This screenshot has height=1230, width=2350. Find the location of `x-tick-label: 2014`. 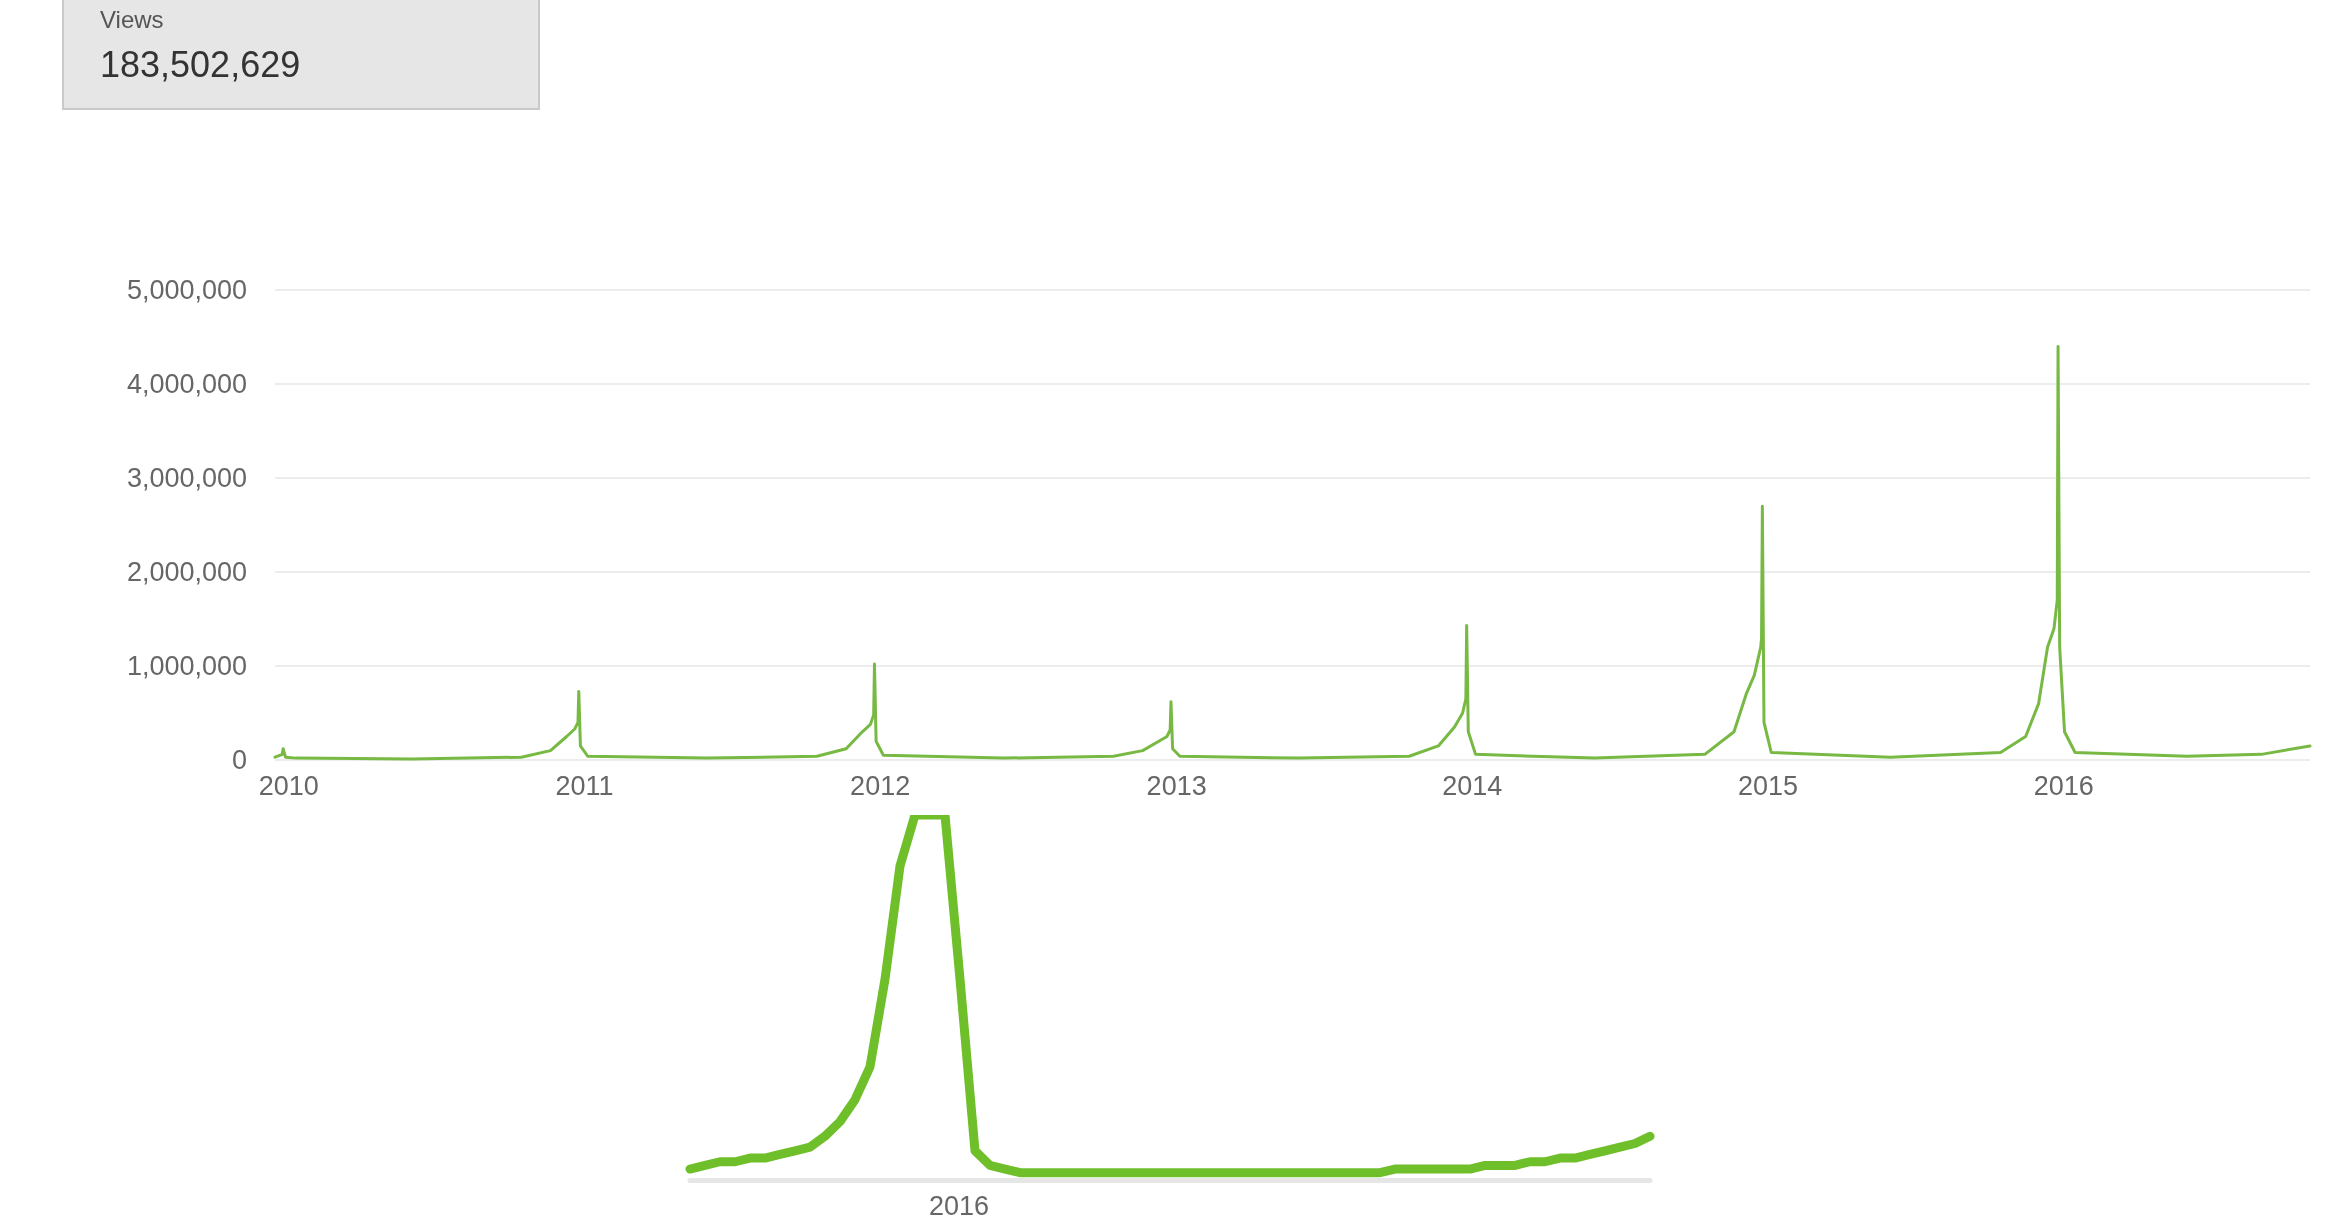

x-tick-label: 2014 is located at coordinates (1472, 785).